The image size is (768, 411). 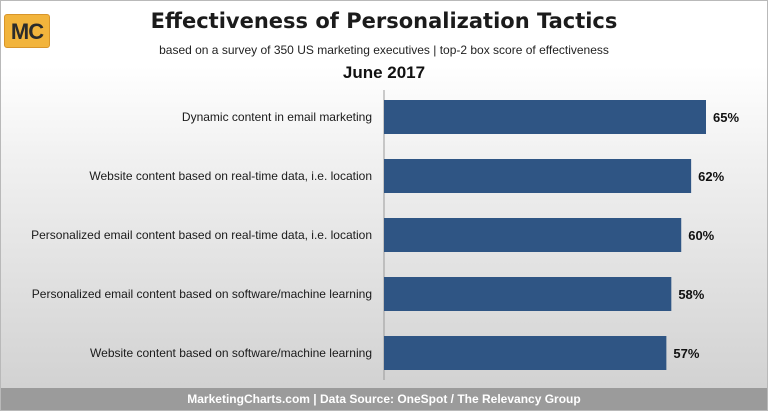 What do you see at coordinates (686, 353) in the screenshot?
I see `bar-value-label: 57%` at bounding box center [686, 353].